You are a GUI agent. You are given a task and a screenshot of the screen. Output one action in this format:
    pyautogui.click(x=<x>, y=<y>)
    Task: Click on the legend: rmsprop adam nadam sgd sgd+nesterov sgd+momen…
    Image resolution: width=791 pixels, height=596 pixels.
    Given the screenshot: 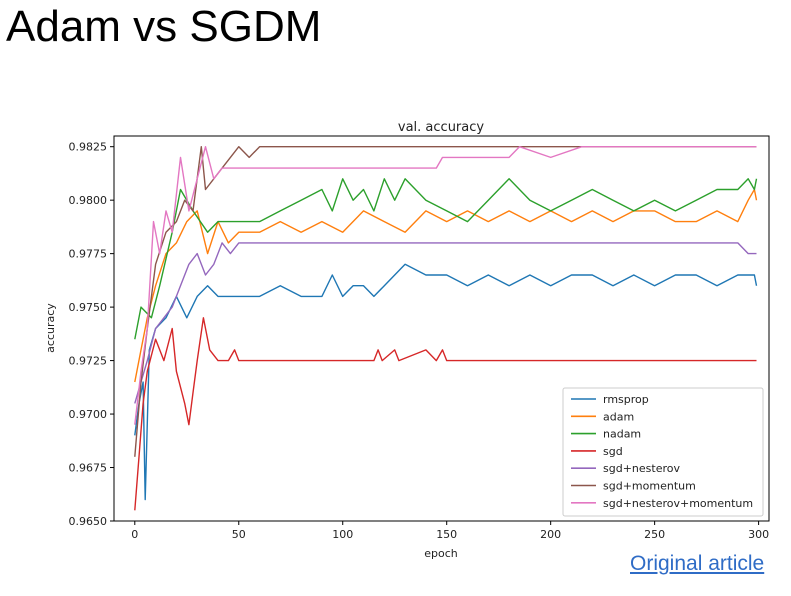 What is the action you would take?
    pyautogui.click(x=663, y=452)
    